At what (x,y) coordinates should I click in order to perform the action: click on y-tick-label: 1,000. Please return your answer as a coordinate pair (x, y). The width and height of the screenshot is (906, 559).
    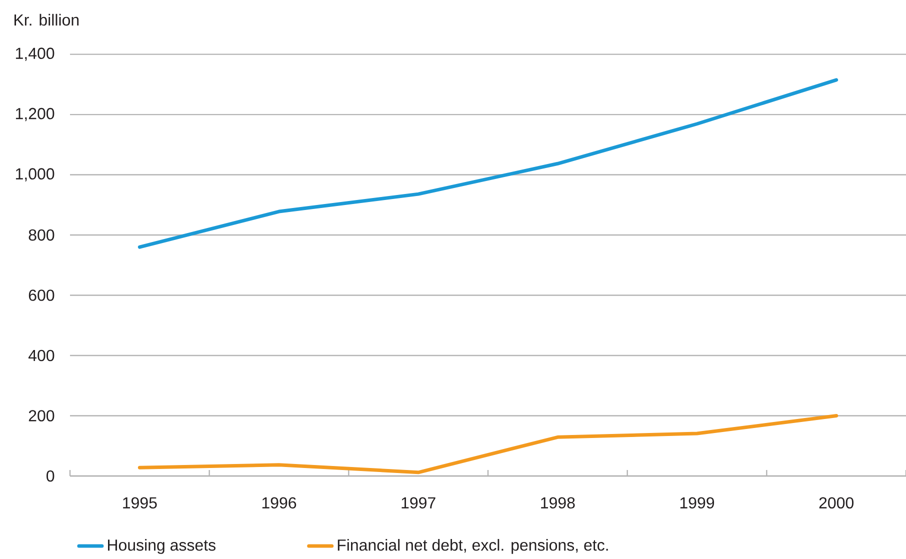
    Looking at the image, I should click on (35, 175).